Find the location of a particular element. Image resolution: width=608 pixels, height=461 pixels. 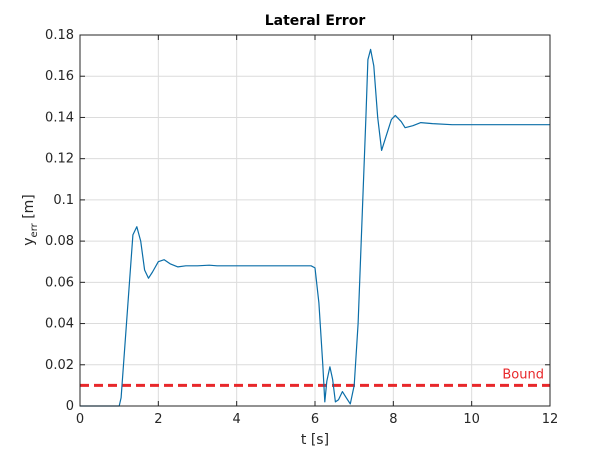

bound-label: Bound is located at coordinates (523, 374).